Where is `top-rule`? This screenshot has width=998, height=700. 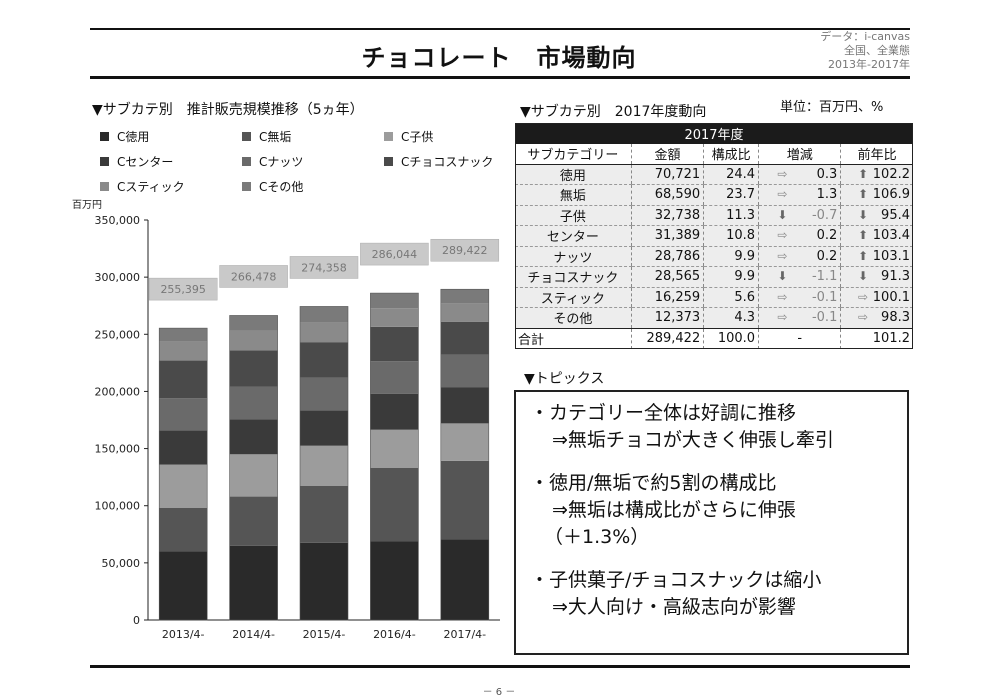
top-rule is located at coordinates (500, 29).